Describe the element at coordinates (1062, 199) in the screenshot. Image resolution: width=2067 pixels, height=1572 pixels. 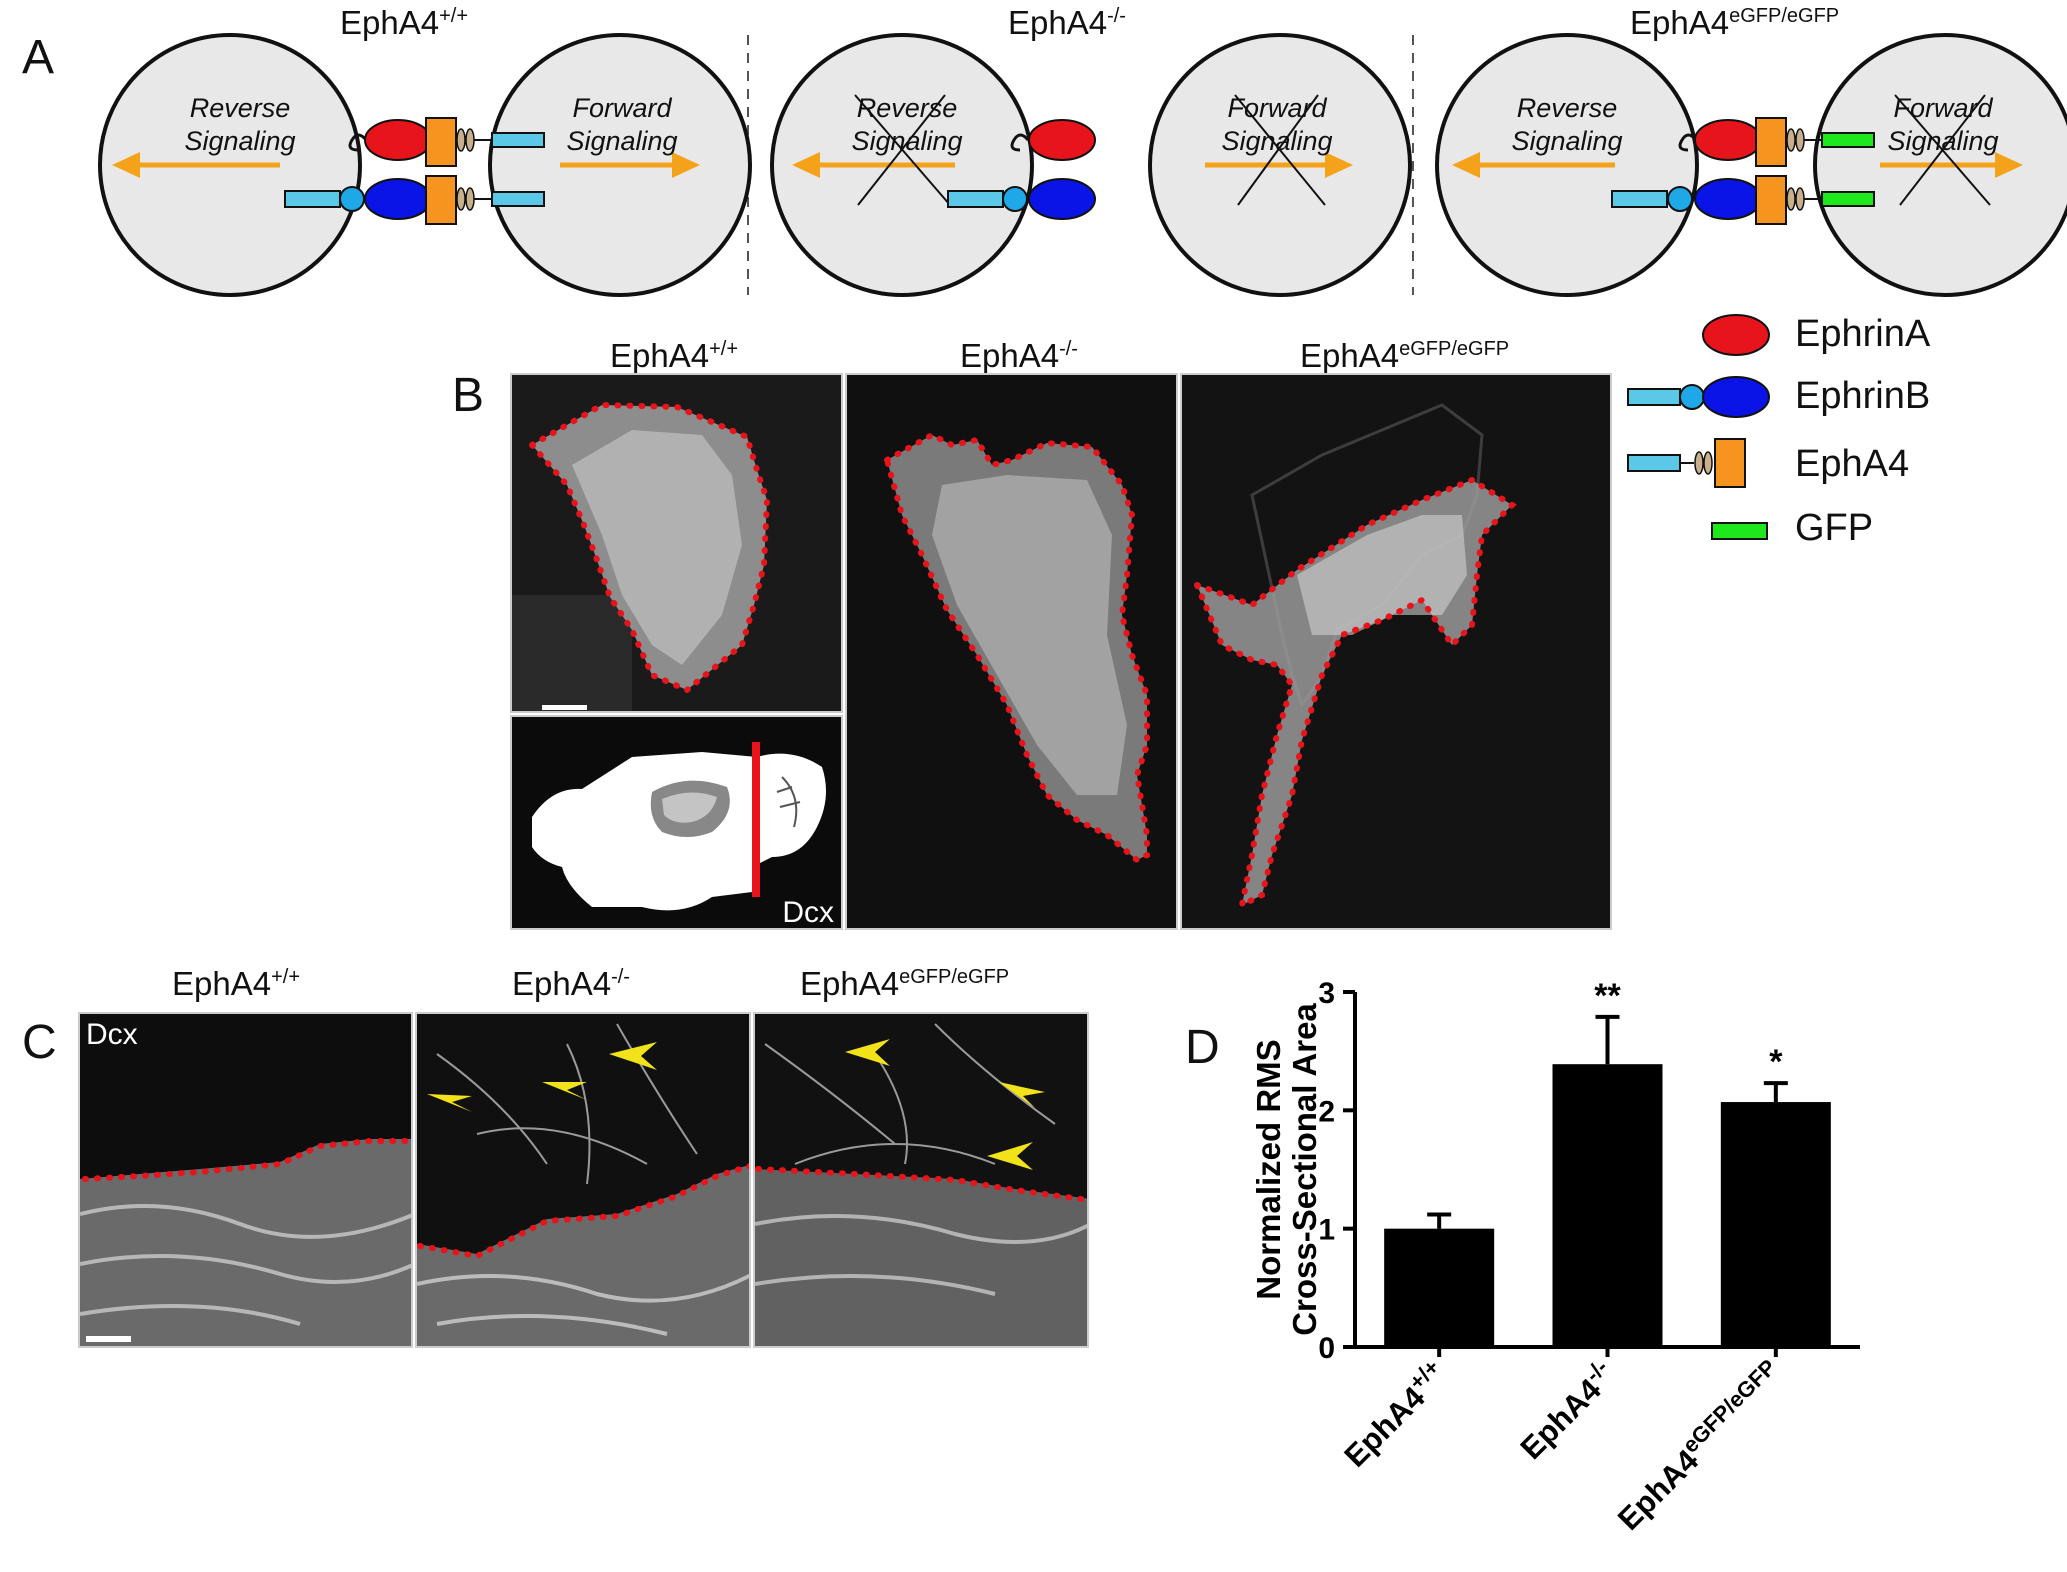
I see `ephrinb-ko` at that location.